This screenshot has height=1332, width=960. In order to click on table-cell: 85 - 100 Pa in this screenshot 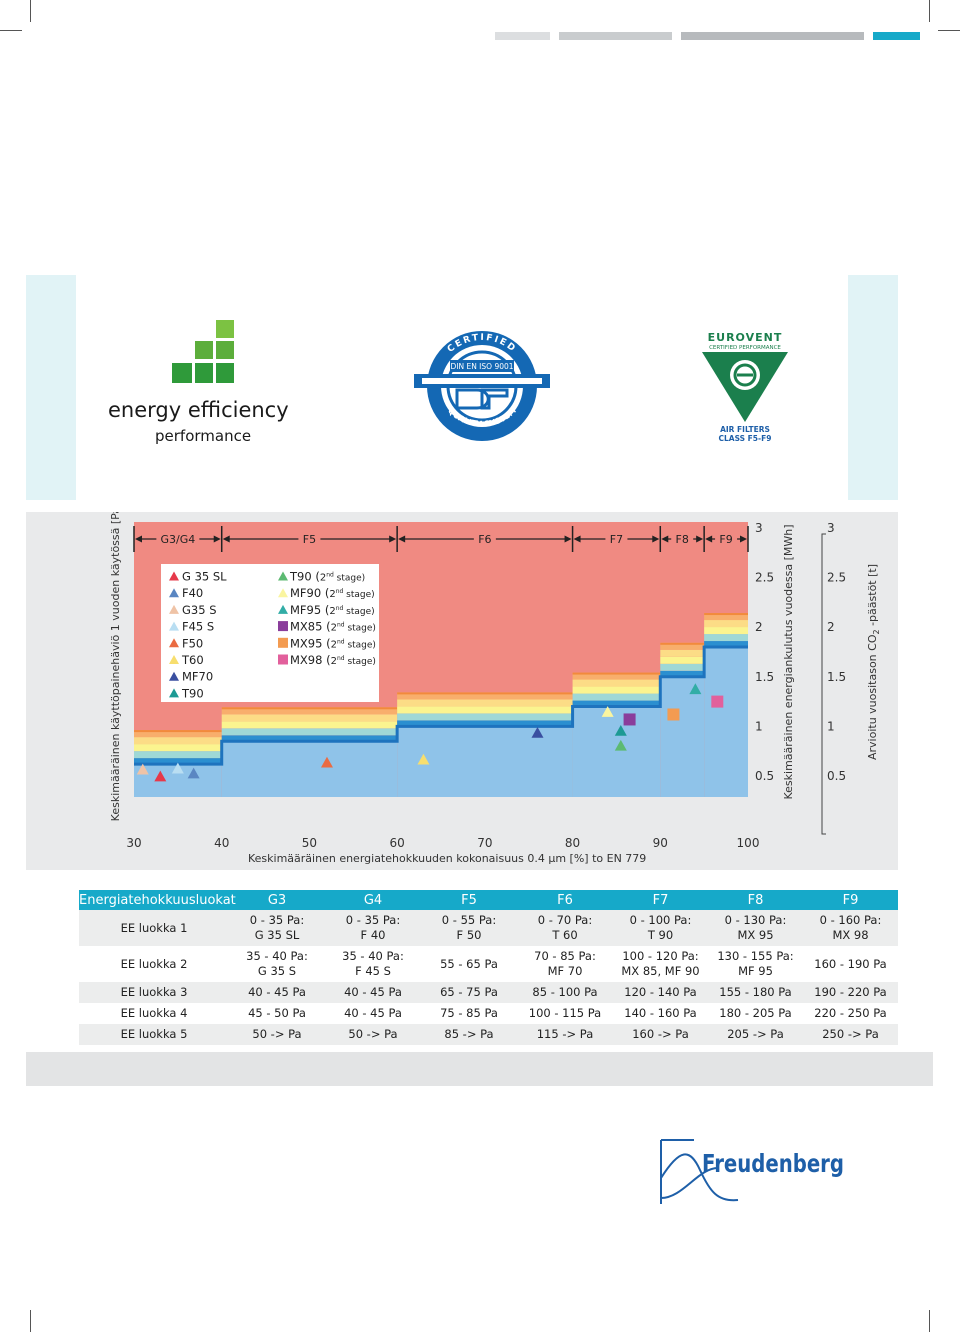, I will do `click(565, 992)`.